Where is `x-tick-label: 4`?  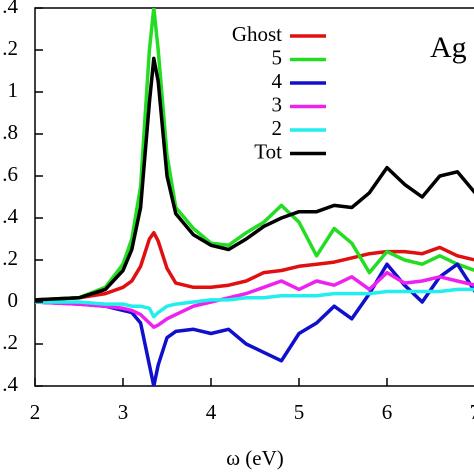
x-tick-label: 4 is located at coordinates (211, 412).